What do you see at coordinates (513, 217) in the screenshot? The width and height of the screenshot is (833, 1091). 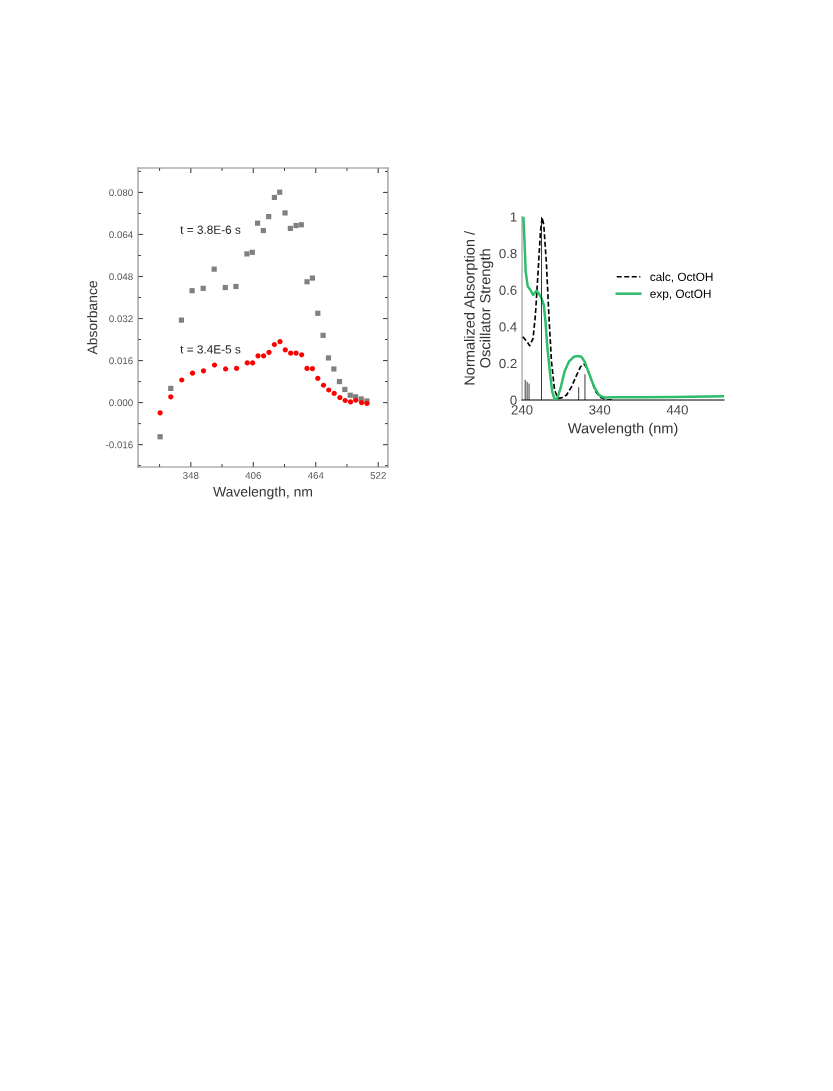 I see `y-tick-label: 1` at bounding box center [513, 217].